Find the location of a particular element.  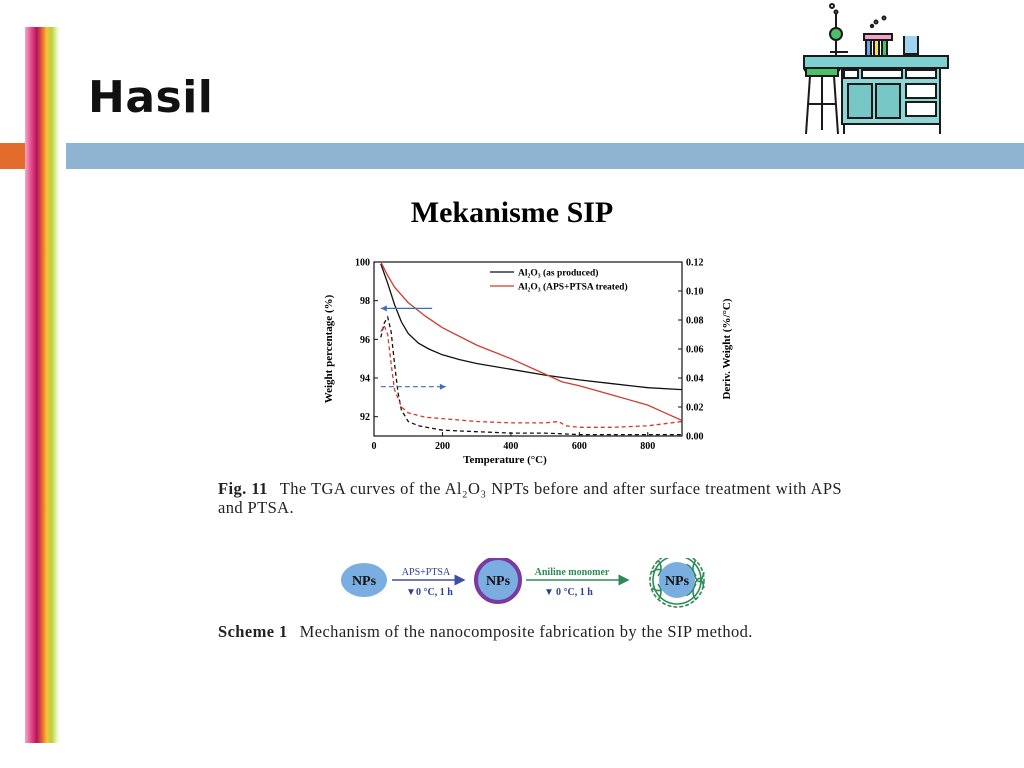

scheme-label: Scheme 1 is located at coordinates (253, 631).